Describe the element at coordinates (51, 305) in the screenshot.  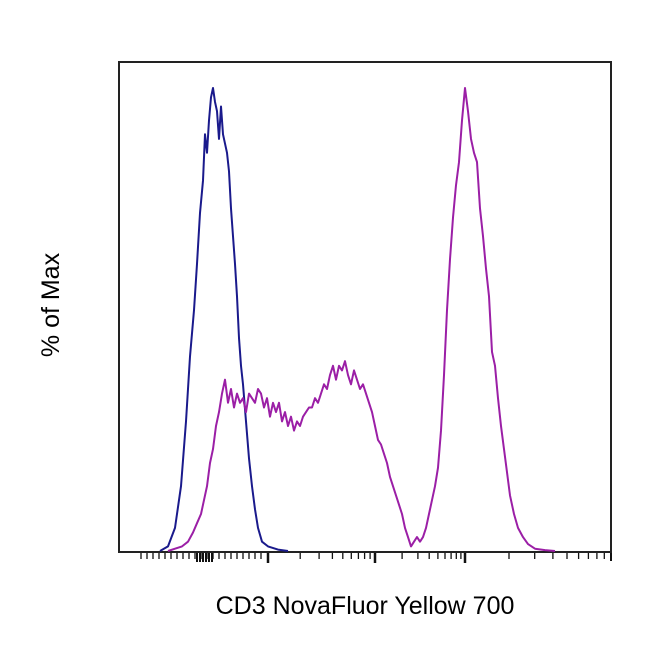
I see `y-axis-label: % of Max` at that location.